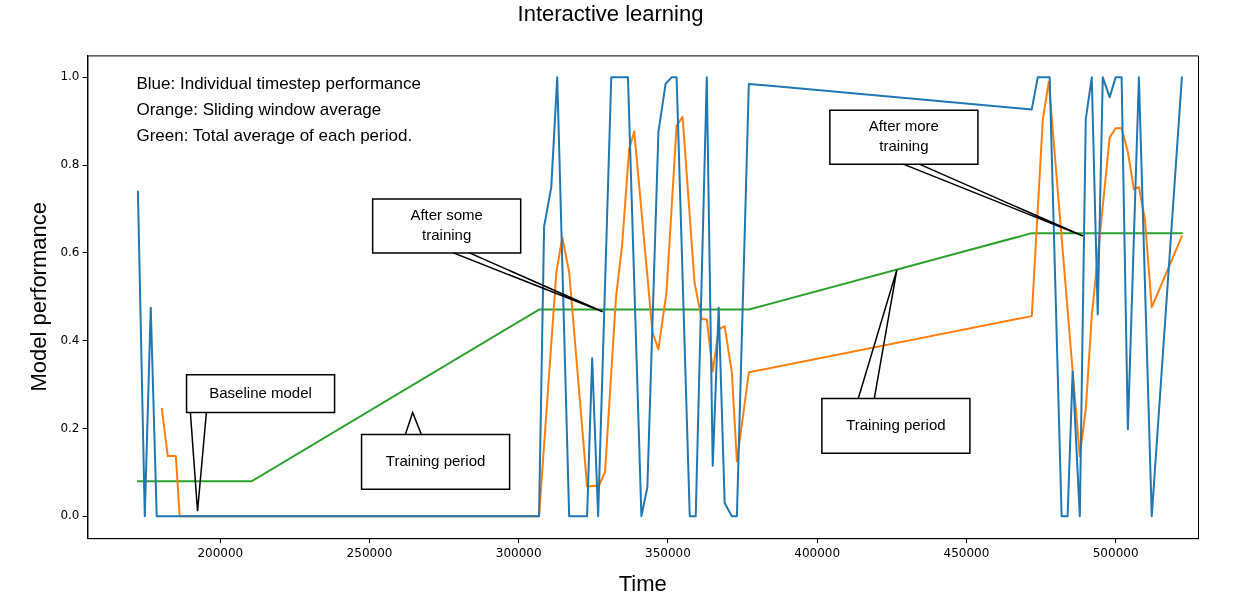  I want to click on annotation: Green: Total average of each period., so click(274, 136).